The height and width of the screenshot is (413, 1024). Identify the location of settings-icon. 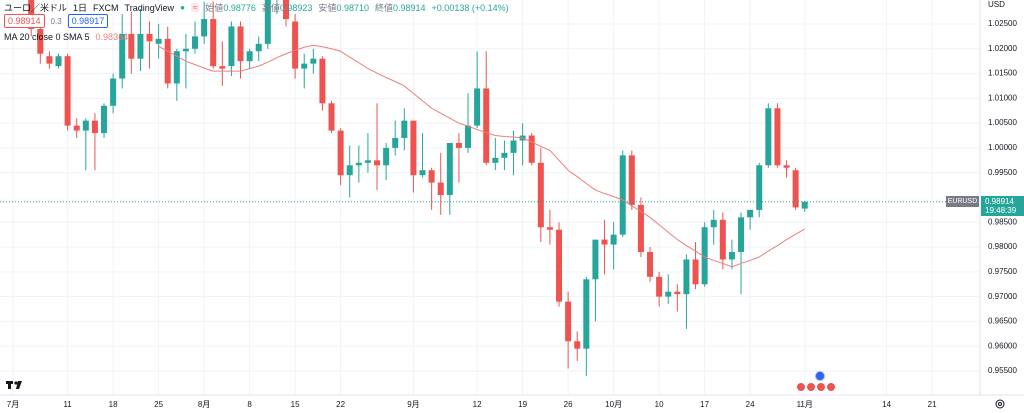
(1000, 404).